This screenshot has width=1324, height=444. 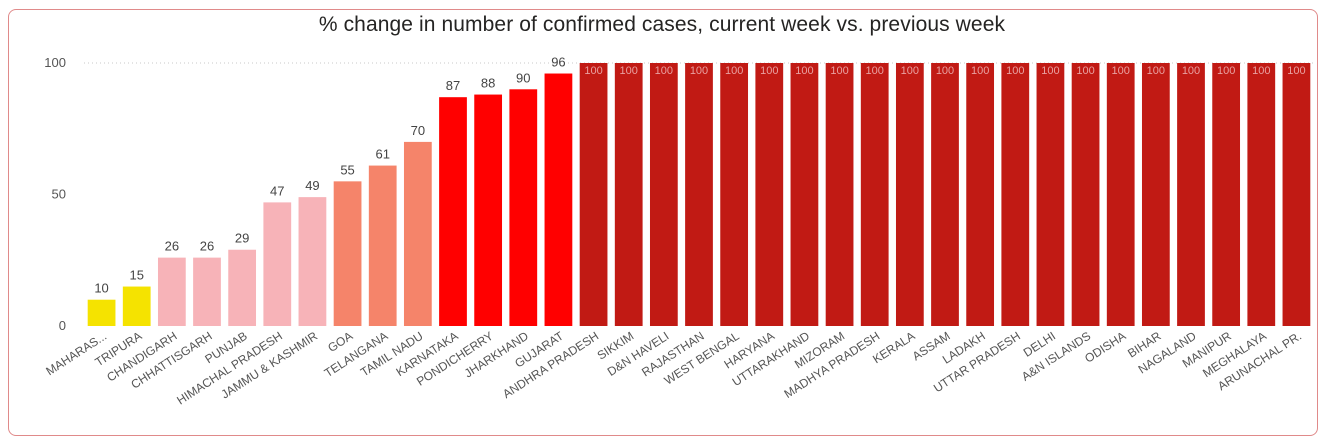 I want to click on data-label: 29, so click(x=242, y=238).